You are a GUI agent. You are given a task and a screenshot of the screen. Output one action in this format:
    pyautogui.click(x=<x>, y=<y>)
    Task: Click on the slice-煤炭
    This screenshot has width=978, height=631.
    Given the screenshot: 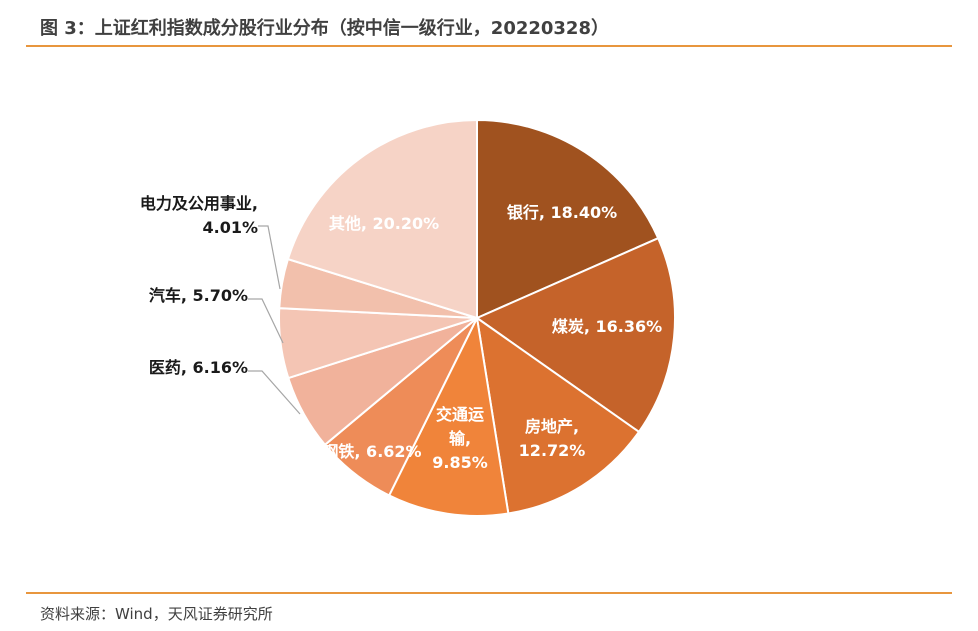 What is the action you would take?
    pyautogui.click(x=575, y=335)
    